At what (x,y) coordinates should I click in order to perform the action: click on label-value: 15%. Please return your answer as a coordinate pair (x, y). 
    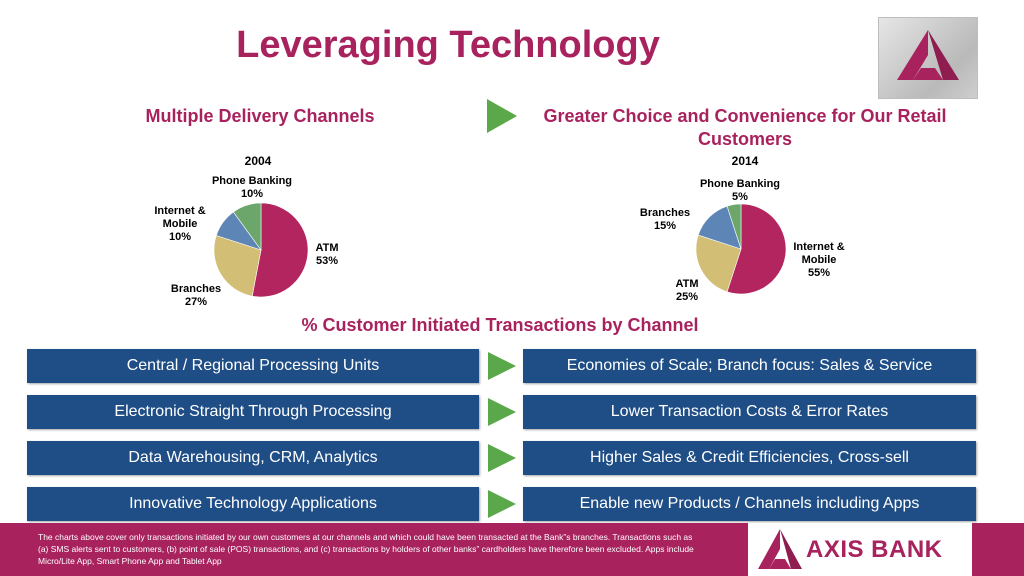
    Looking at the image, I should click on (665, 226).